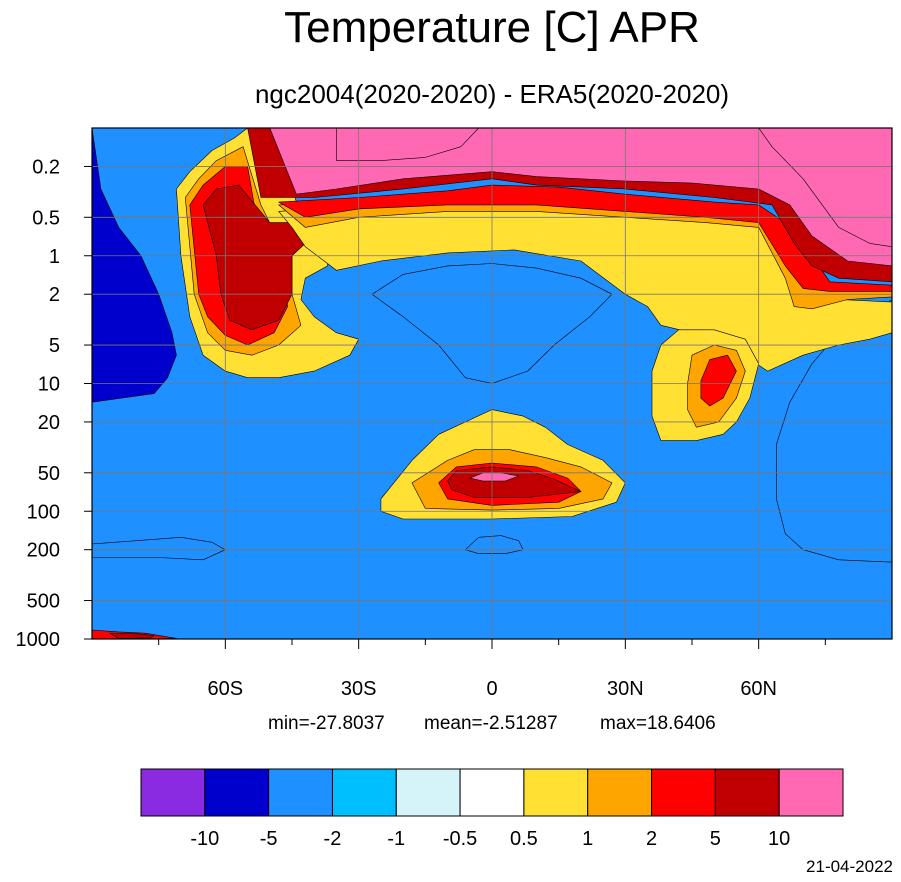  I want to click on y-tick-label: 1, so click(54, 257).